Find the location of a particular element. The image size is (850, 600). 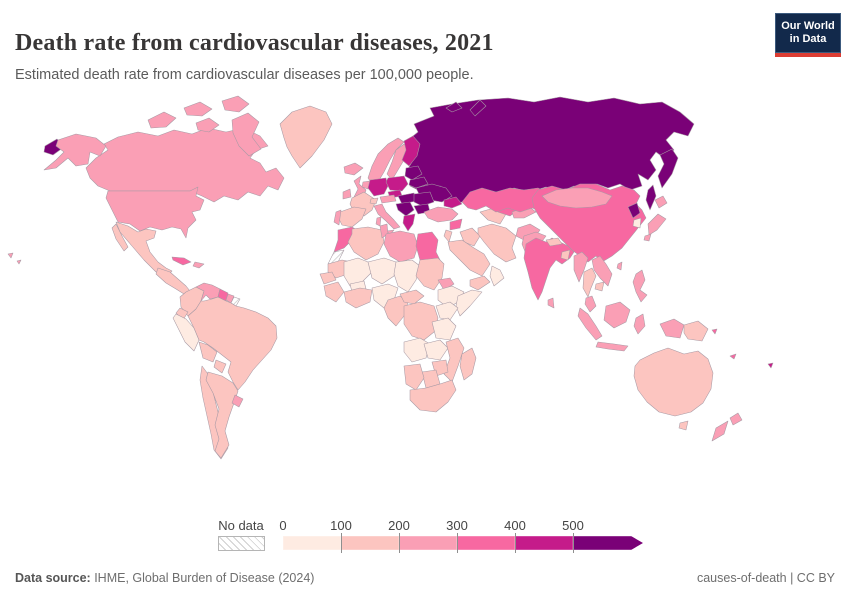

country-guinea-region is located at coordinates (334, 292).